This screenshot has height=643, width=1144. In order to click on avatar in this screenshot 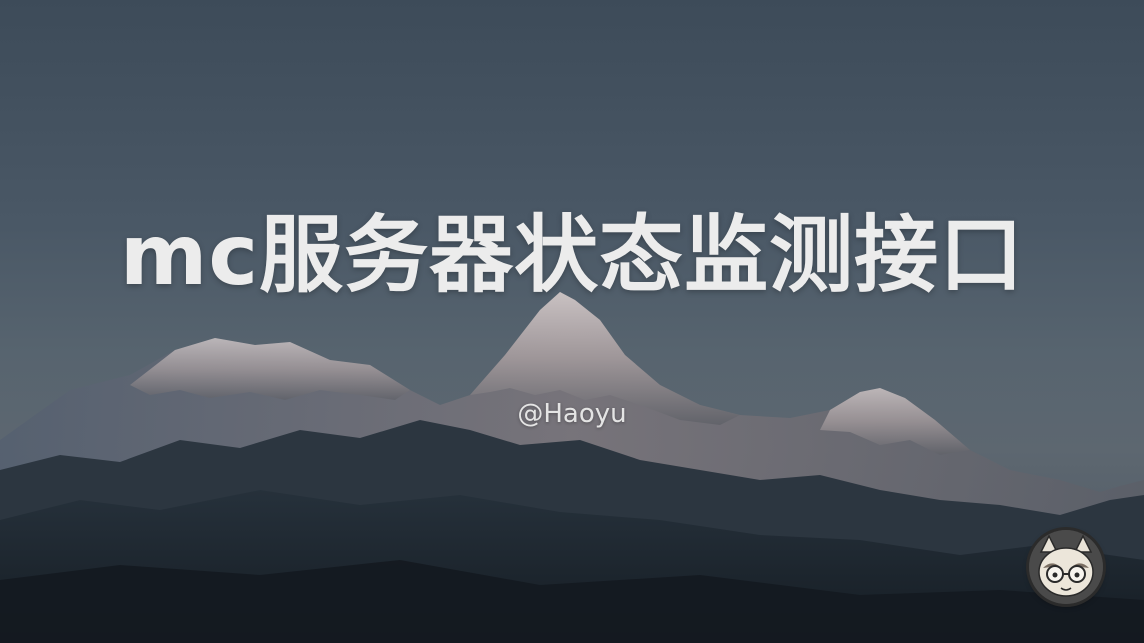, I will do `click(1066, 567)`.